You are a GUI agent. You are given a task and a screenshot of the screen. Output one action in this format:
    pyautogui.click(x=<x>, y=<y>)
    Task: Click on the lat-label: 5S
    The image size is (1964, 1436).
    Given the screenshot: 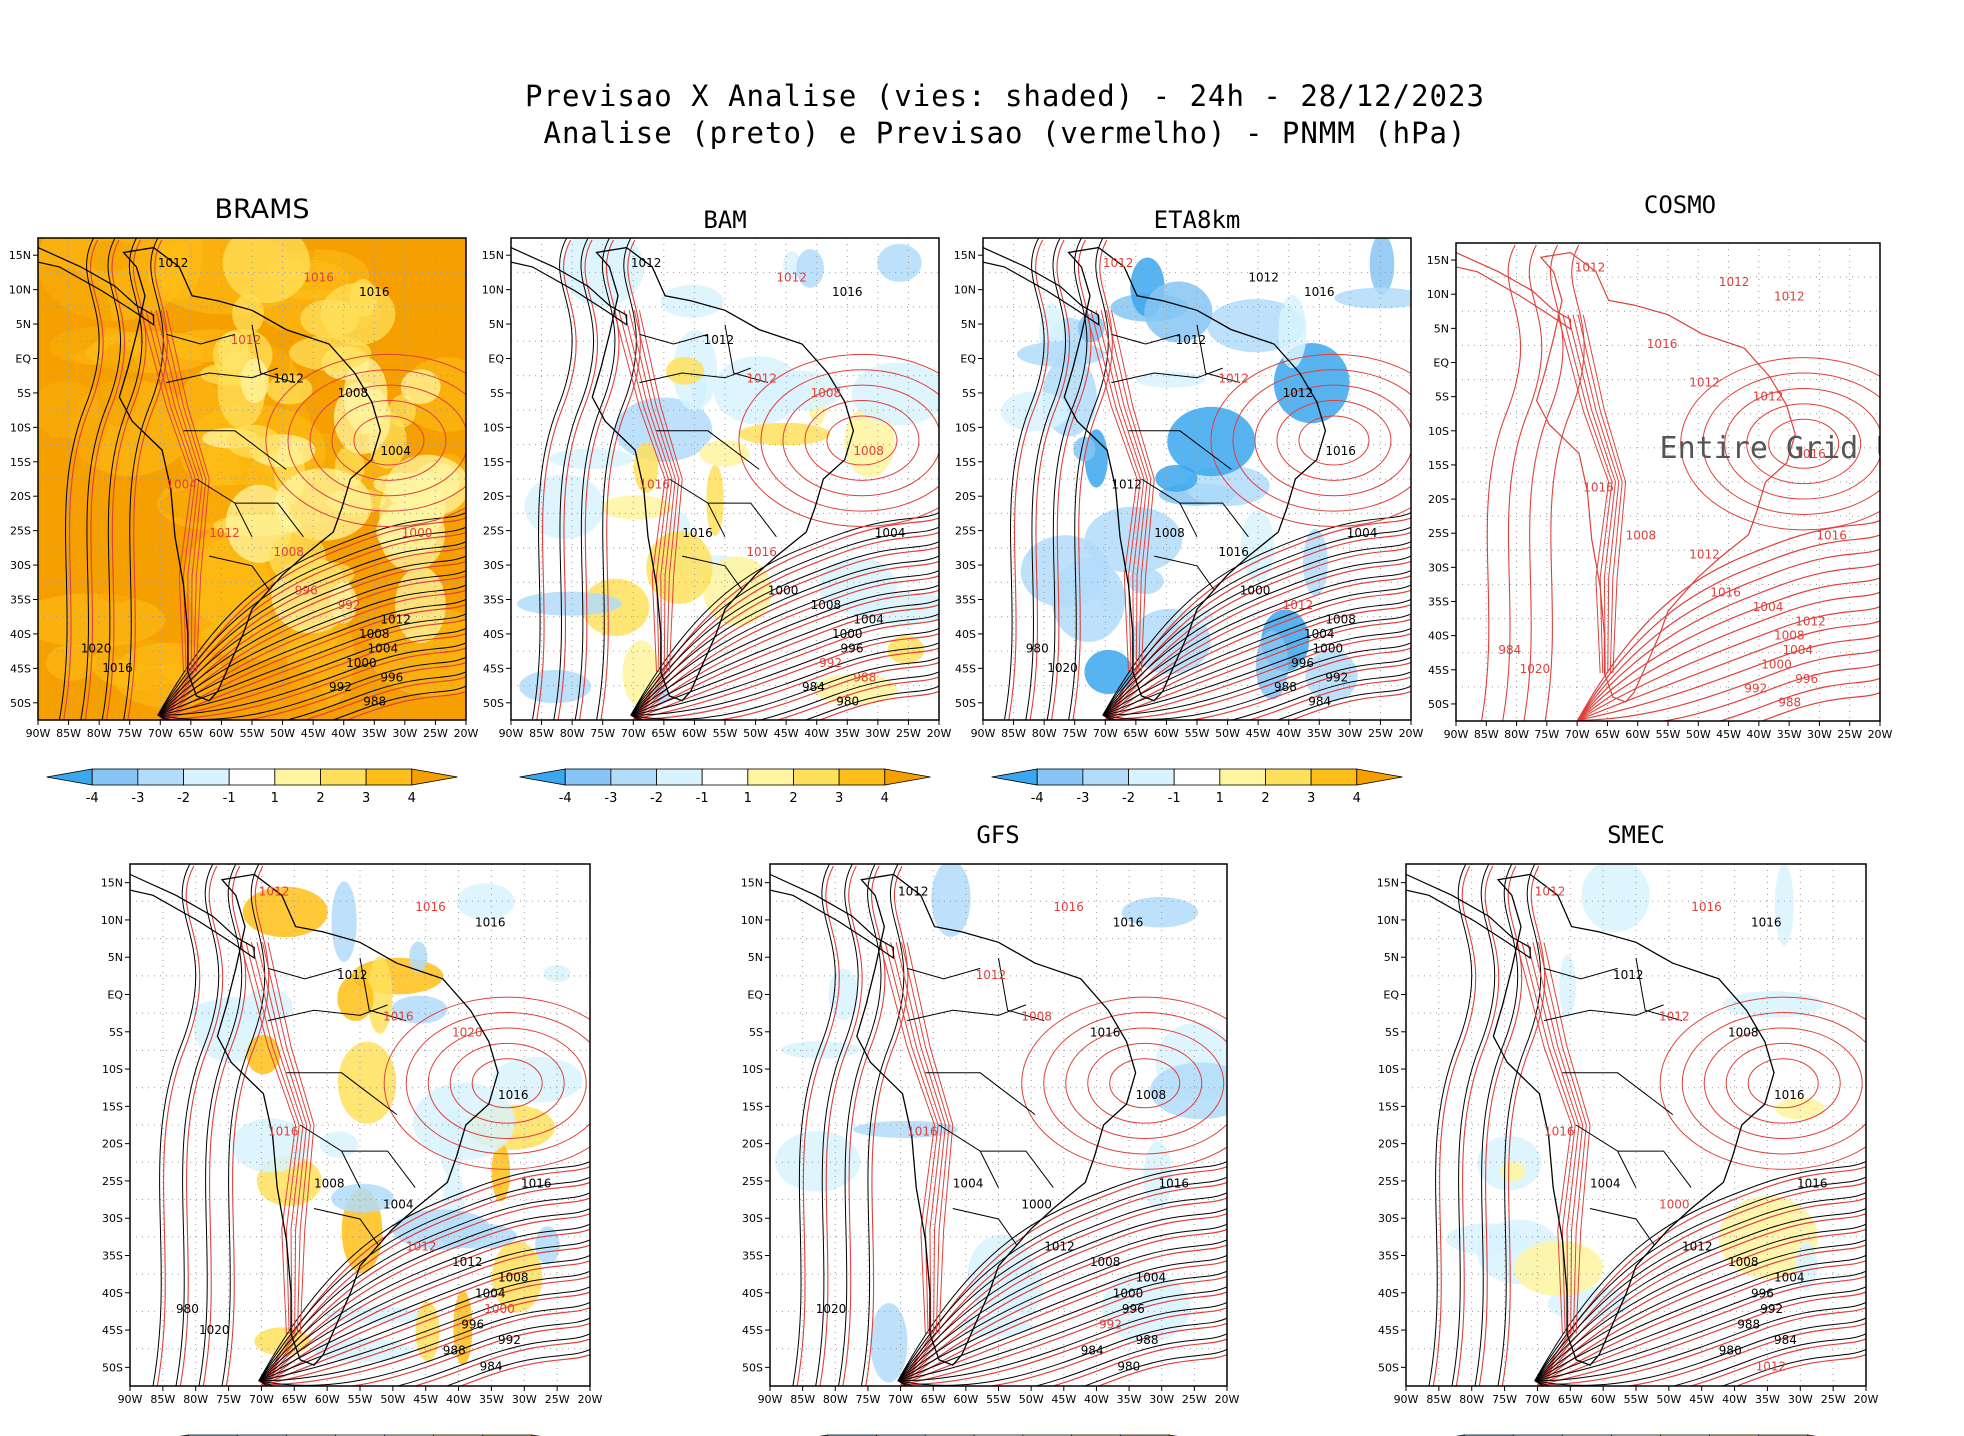 What is the action you would take?
    pyautogui.click(x=24, y=393)
    